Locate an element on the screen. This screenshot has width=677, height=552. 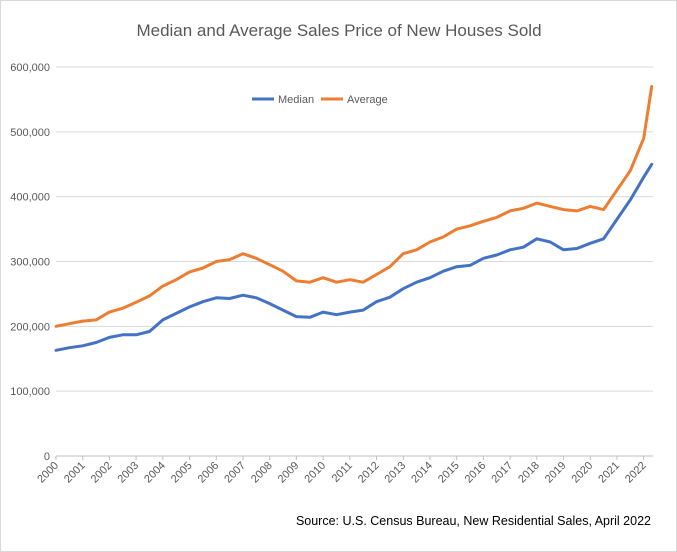
y-tick-label: 500,000 is located at coordinates (30, 133).